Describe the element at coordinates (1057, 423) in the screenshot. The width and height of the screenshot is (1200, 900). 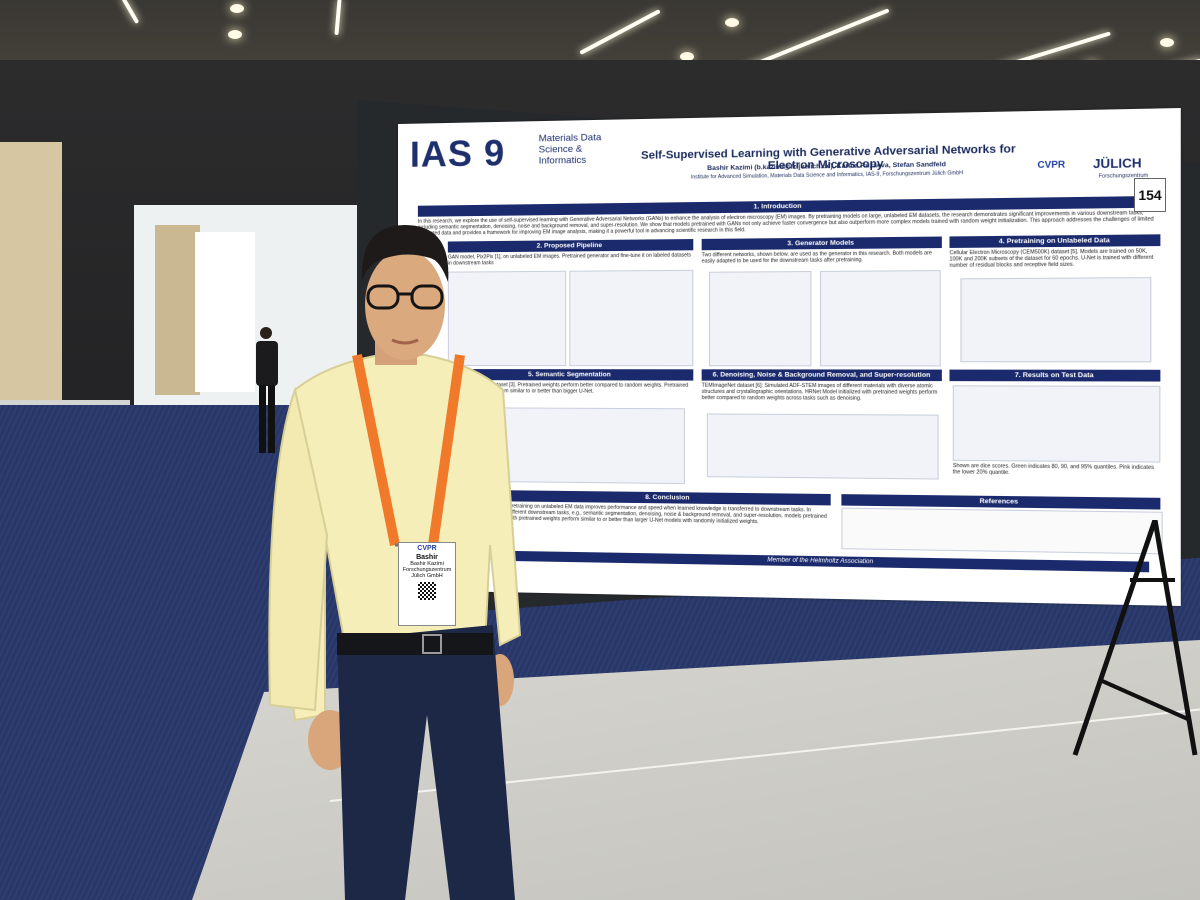
I see `results-table` at that location.